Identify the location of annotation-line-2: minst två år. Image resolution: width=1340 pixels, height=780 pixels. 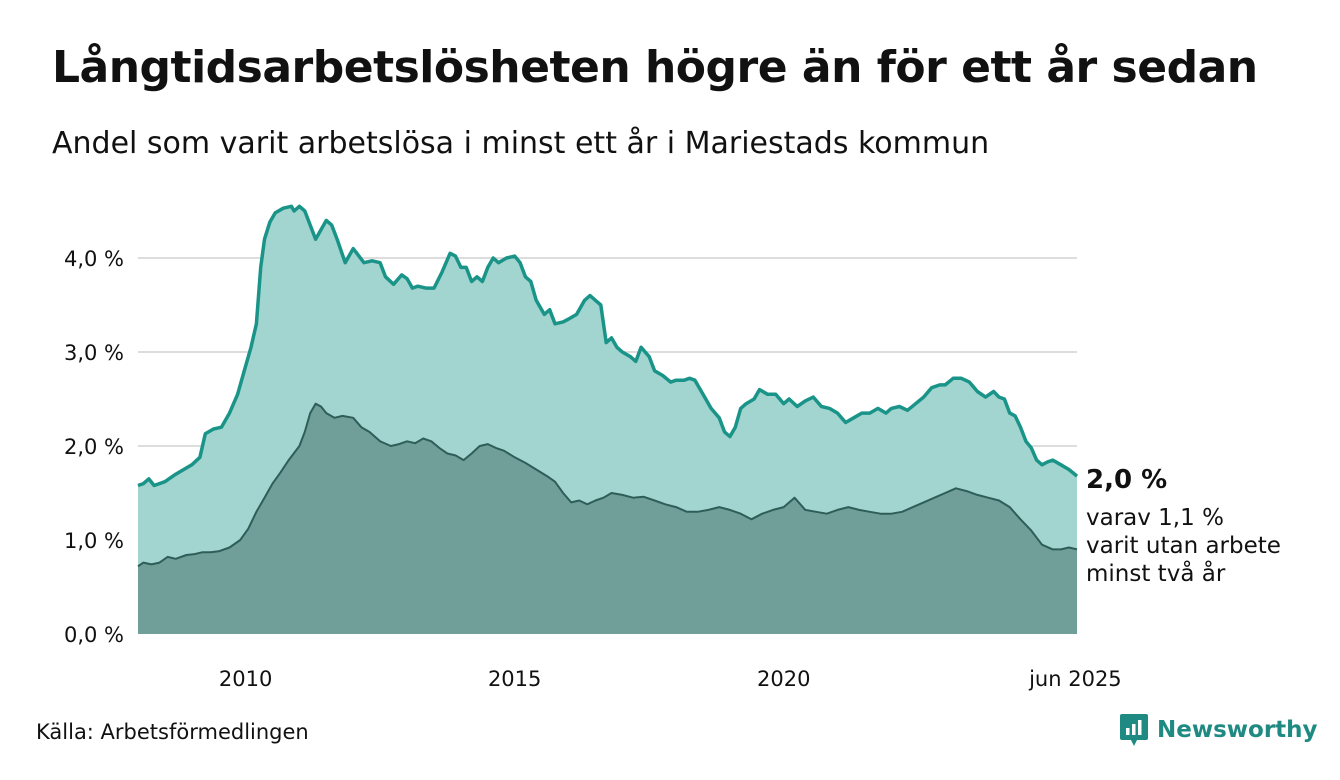
(1156, 573).